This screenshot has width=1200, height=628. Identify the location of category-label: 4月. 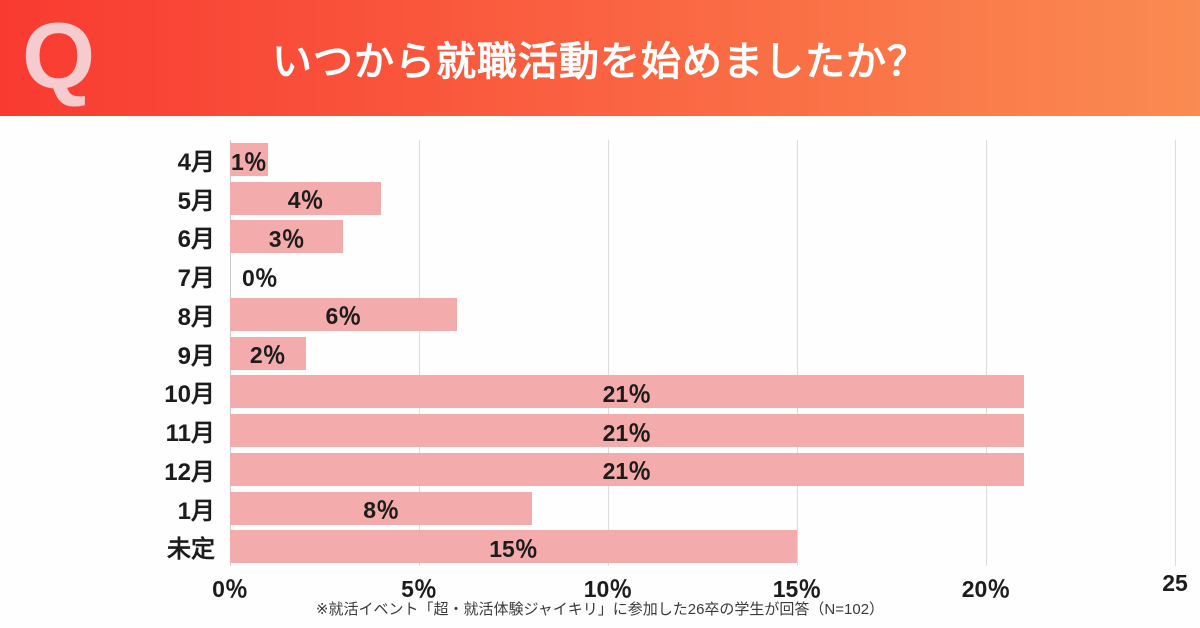
(196, 162).